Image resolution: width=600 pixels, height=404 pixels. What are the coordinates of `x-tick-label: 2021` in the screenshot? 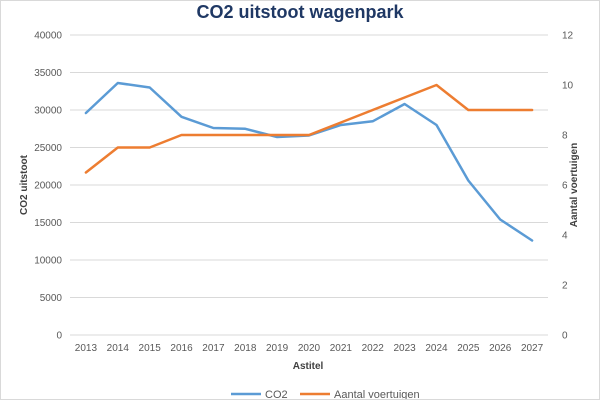 It's located at (341, 348).